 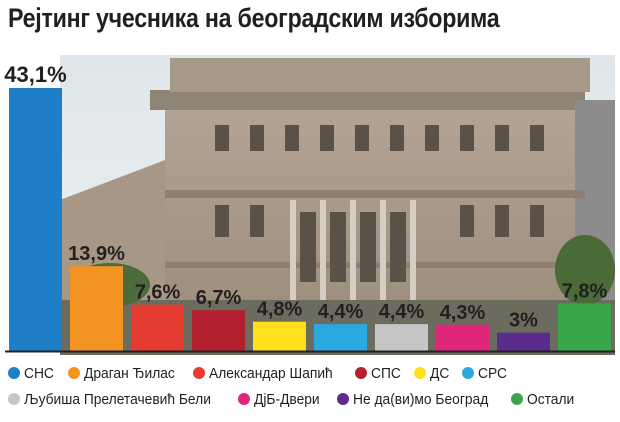 I want to click on value-label-8: 4,3%, so click(x=463, y=313).